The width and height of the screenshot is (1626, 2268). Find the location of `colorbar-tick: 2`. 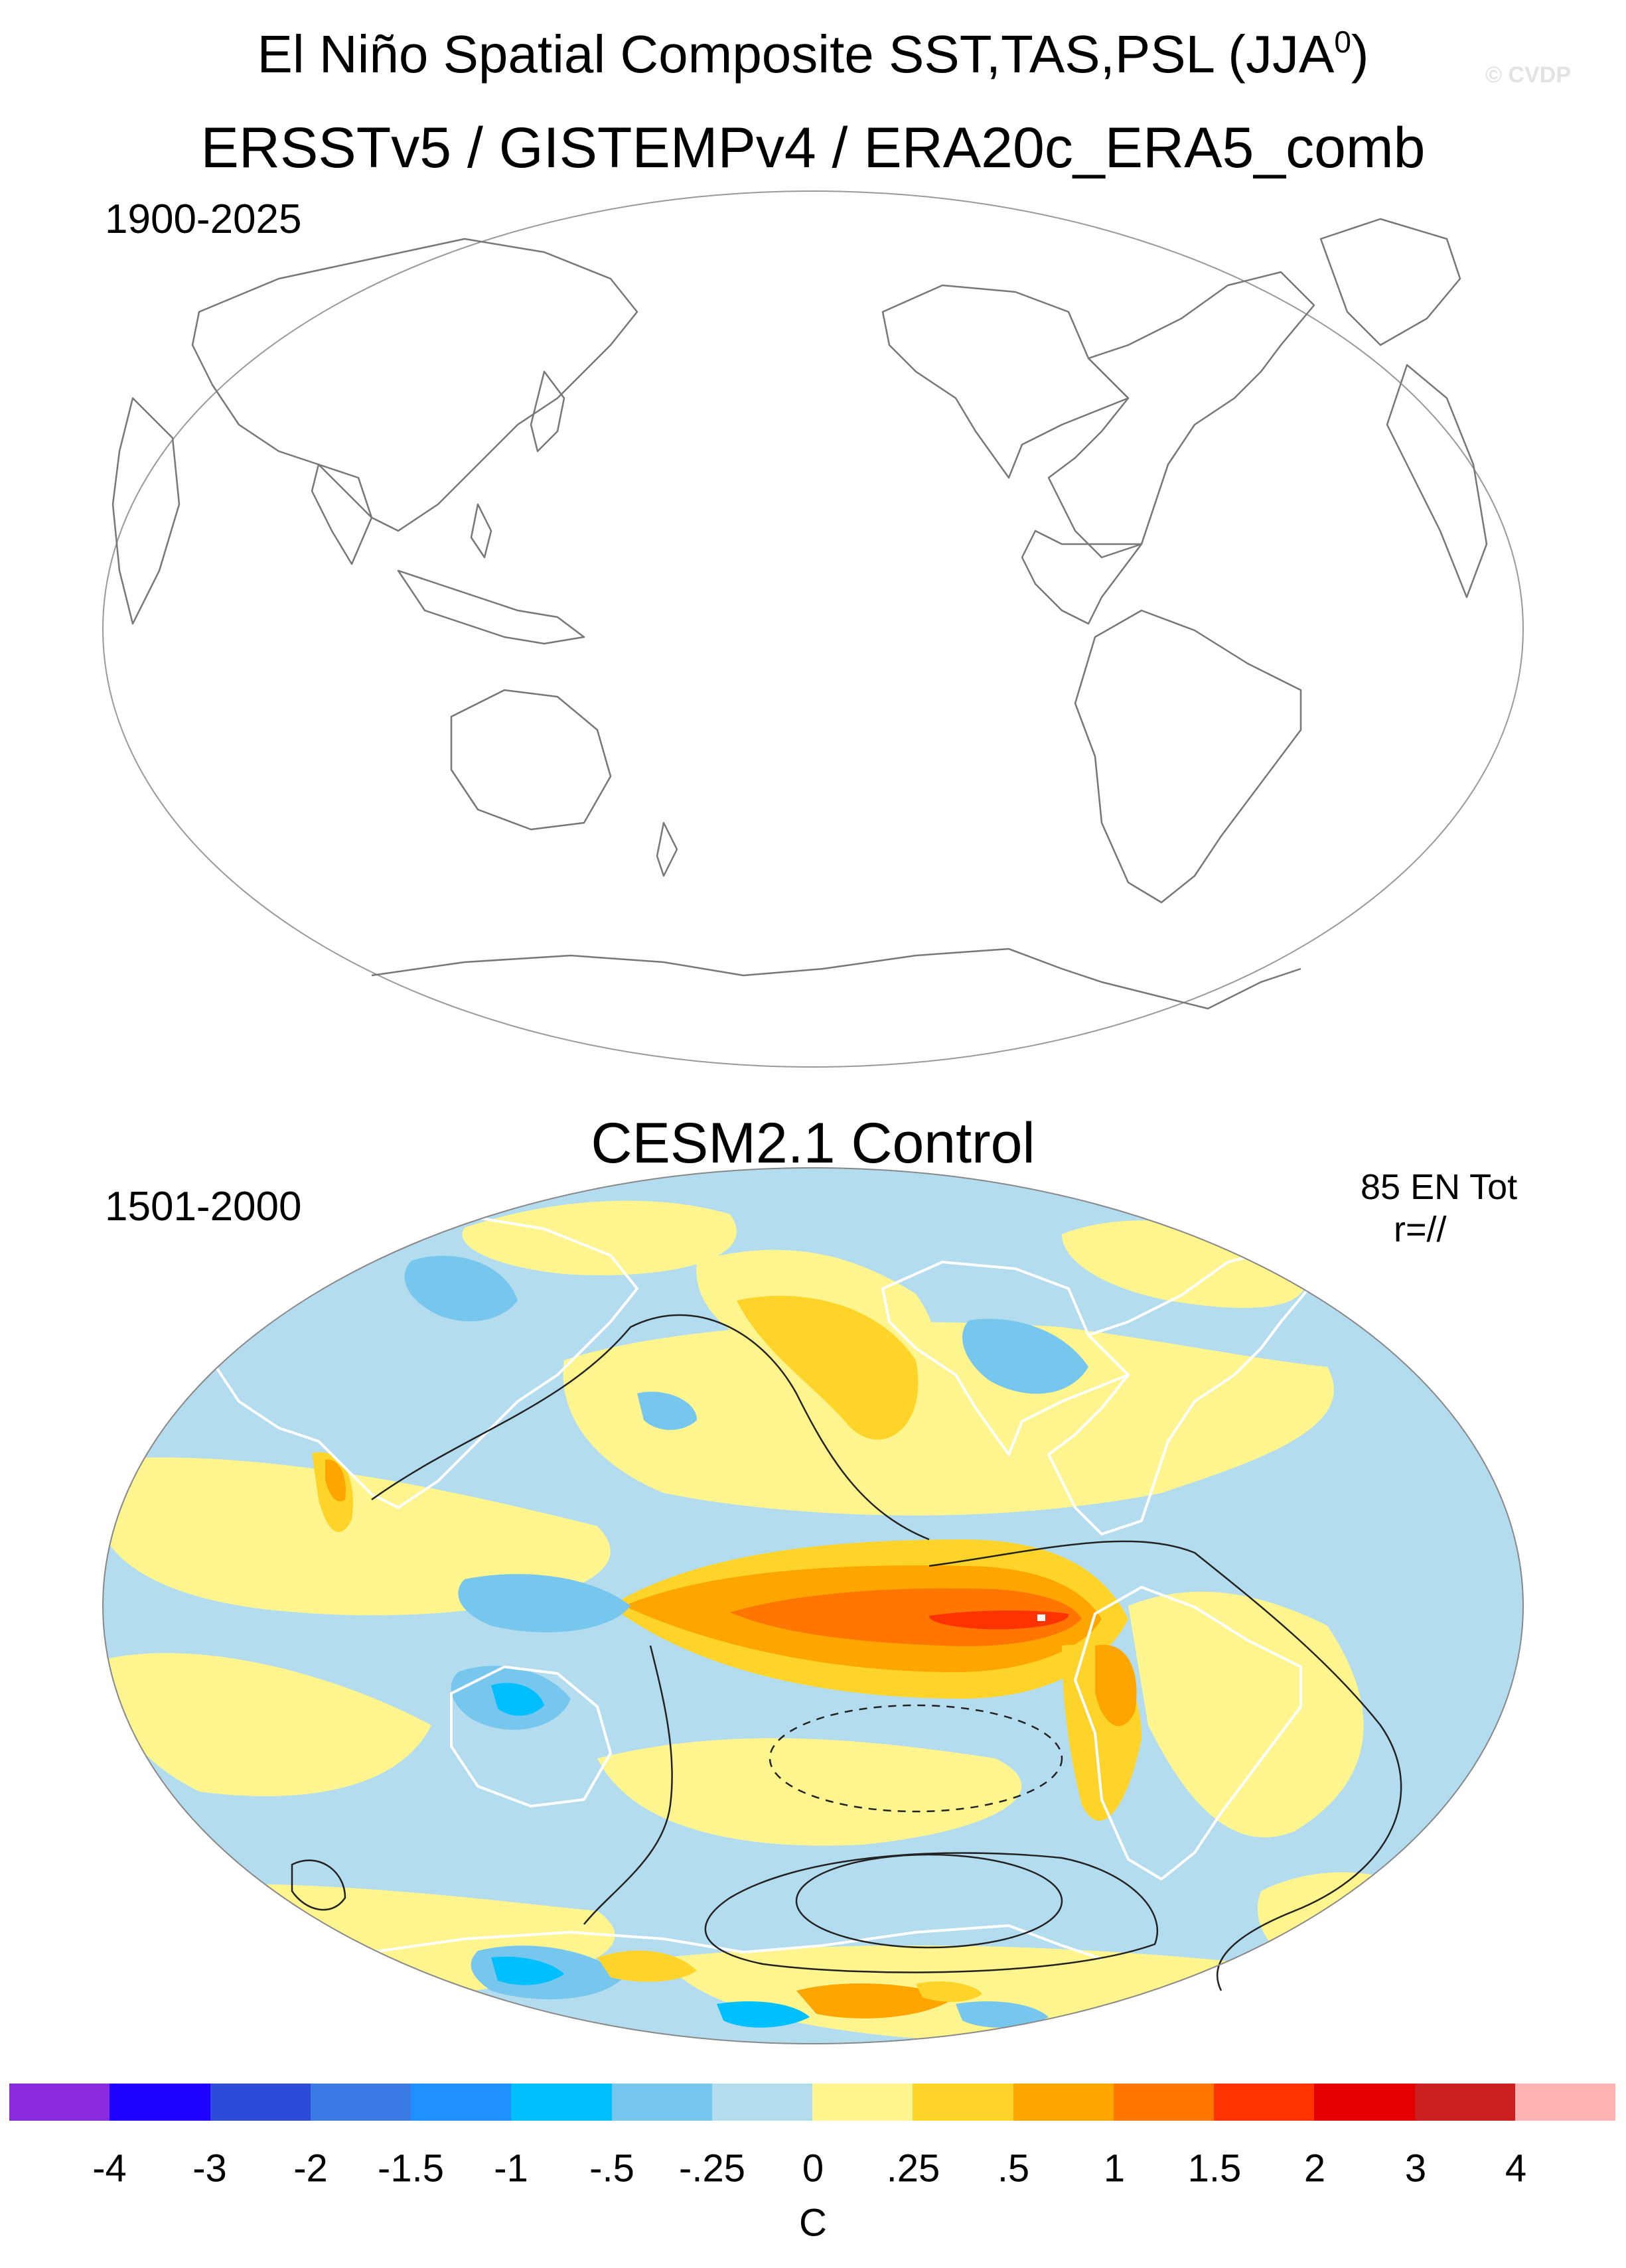

colorbar-tick: 2 is located at coordinates (1314, 2168).